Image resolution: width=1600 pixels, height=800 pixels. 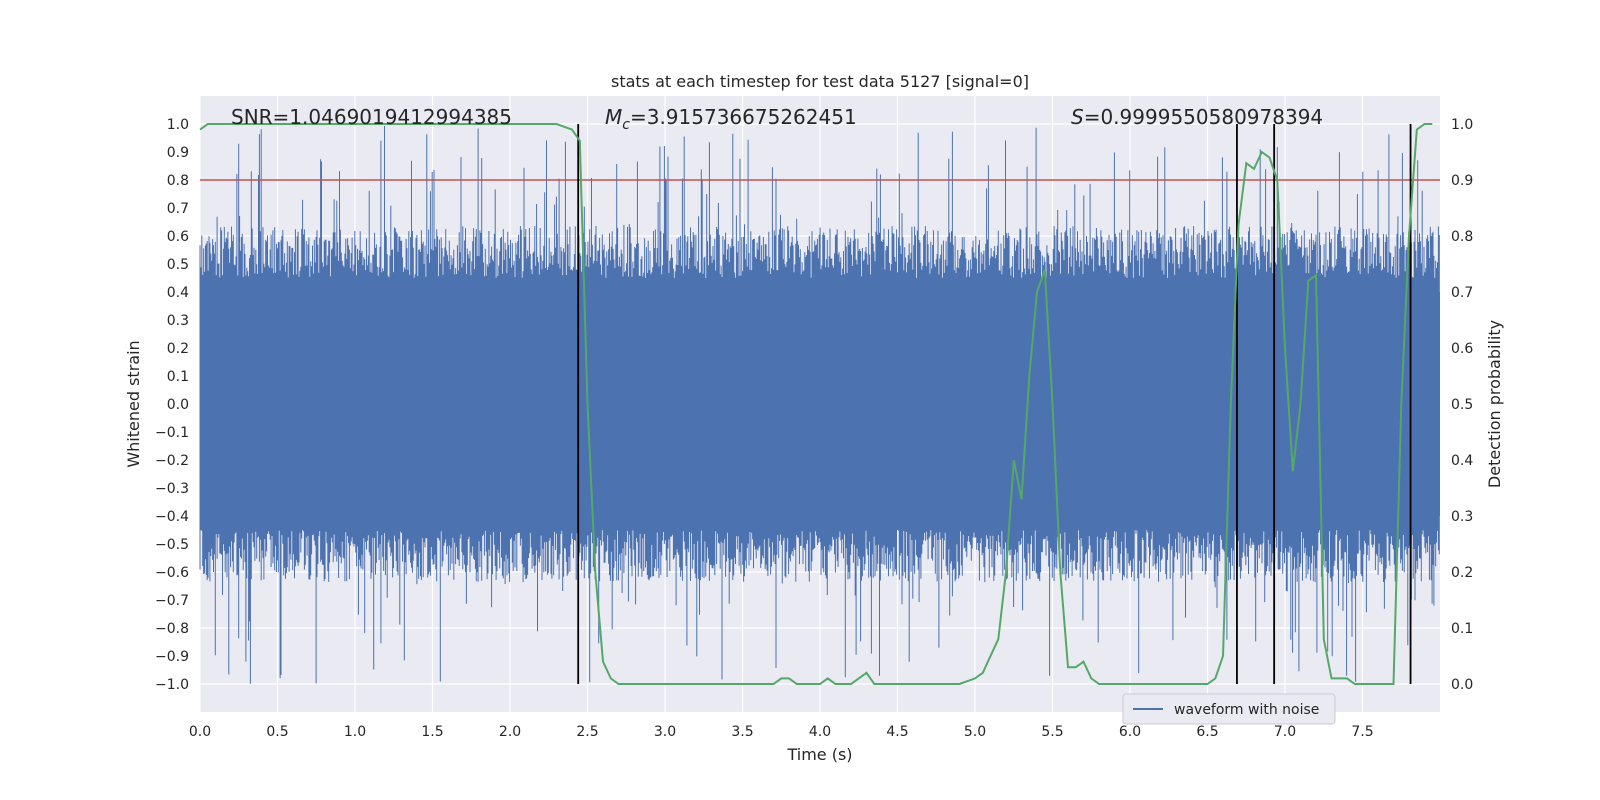 What do you see at coordinates (1462, 517) in the screenshot?
I see `y-right-tick-label: 0.3` at bounding box center [1462, 517].